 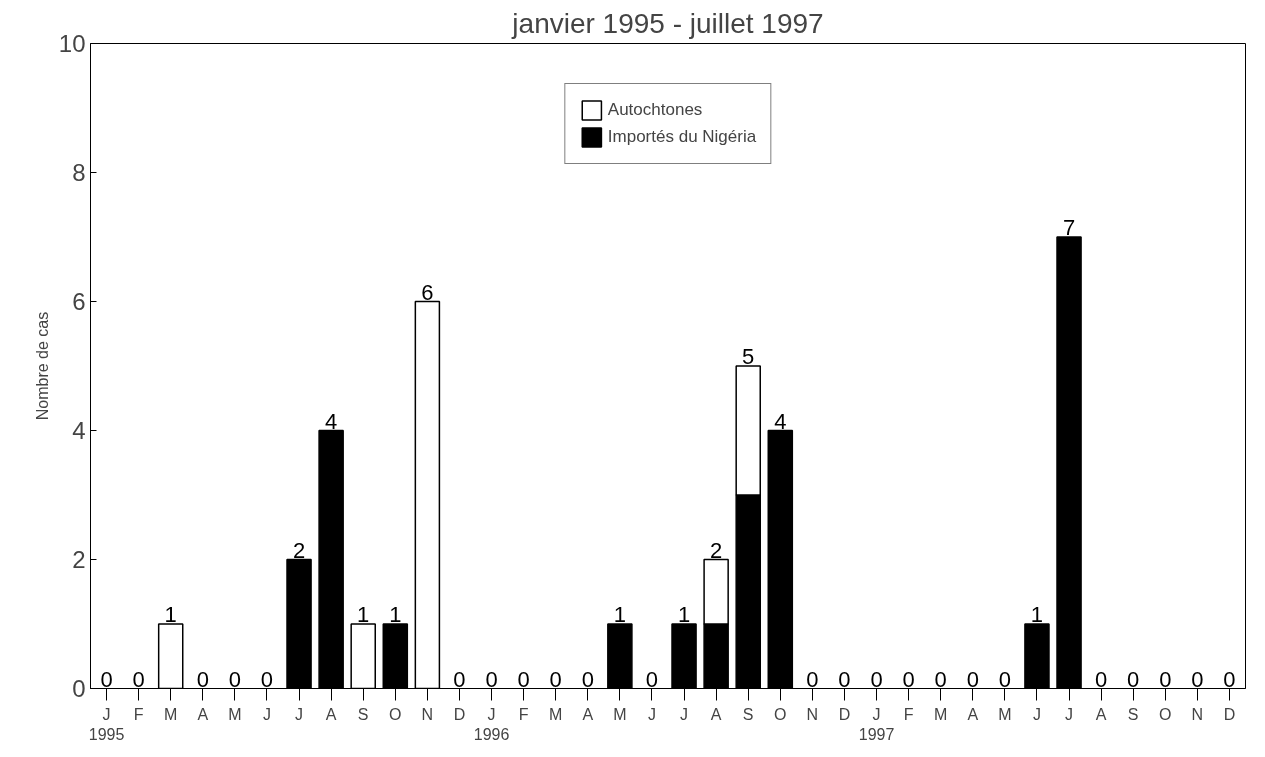 I want to click on chart-title: janvier 1995 - juillet 1997, so click(x=667, y=23).